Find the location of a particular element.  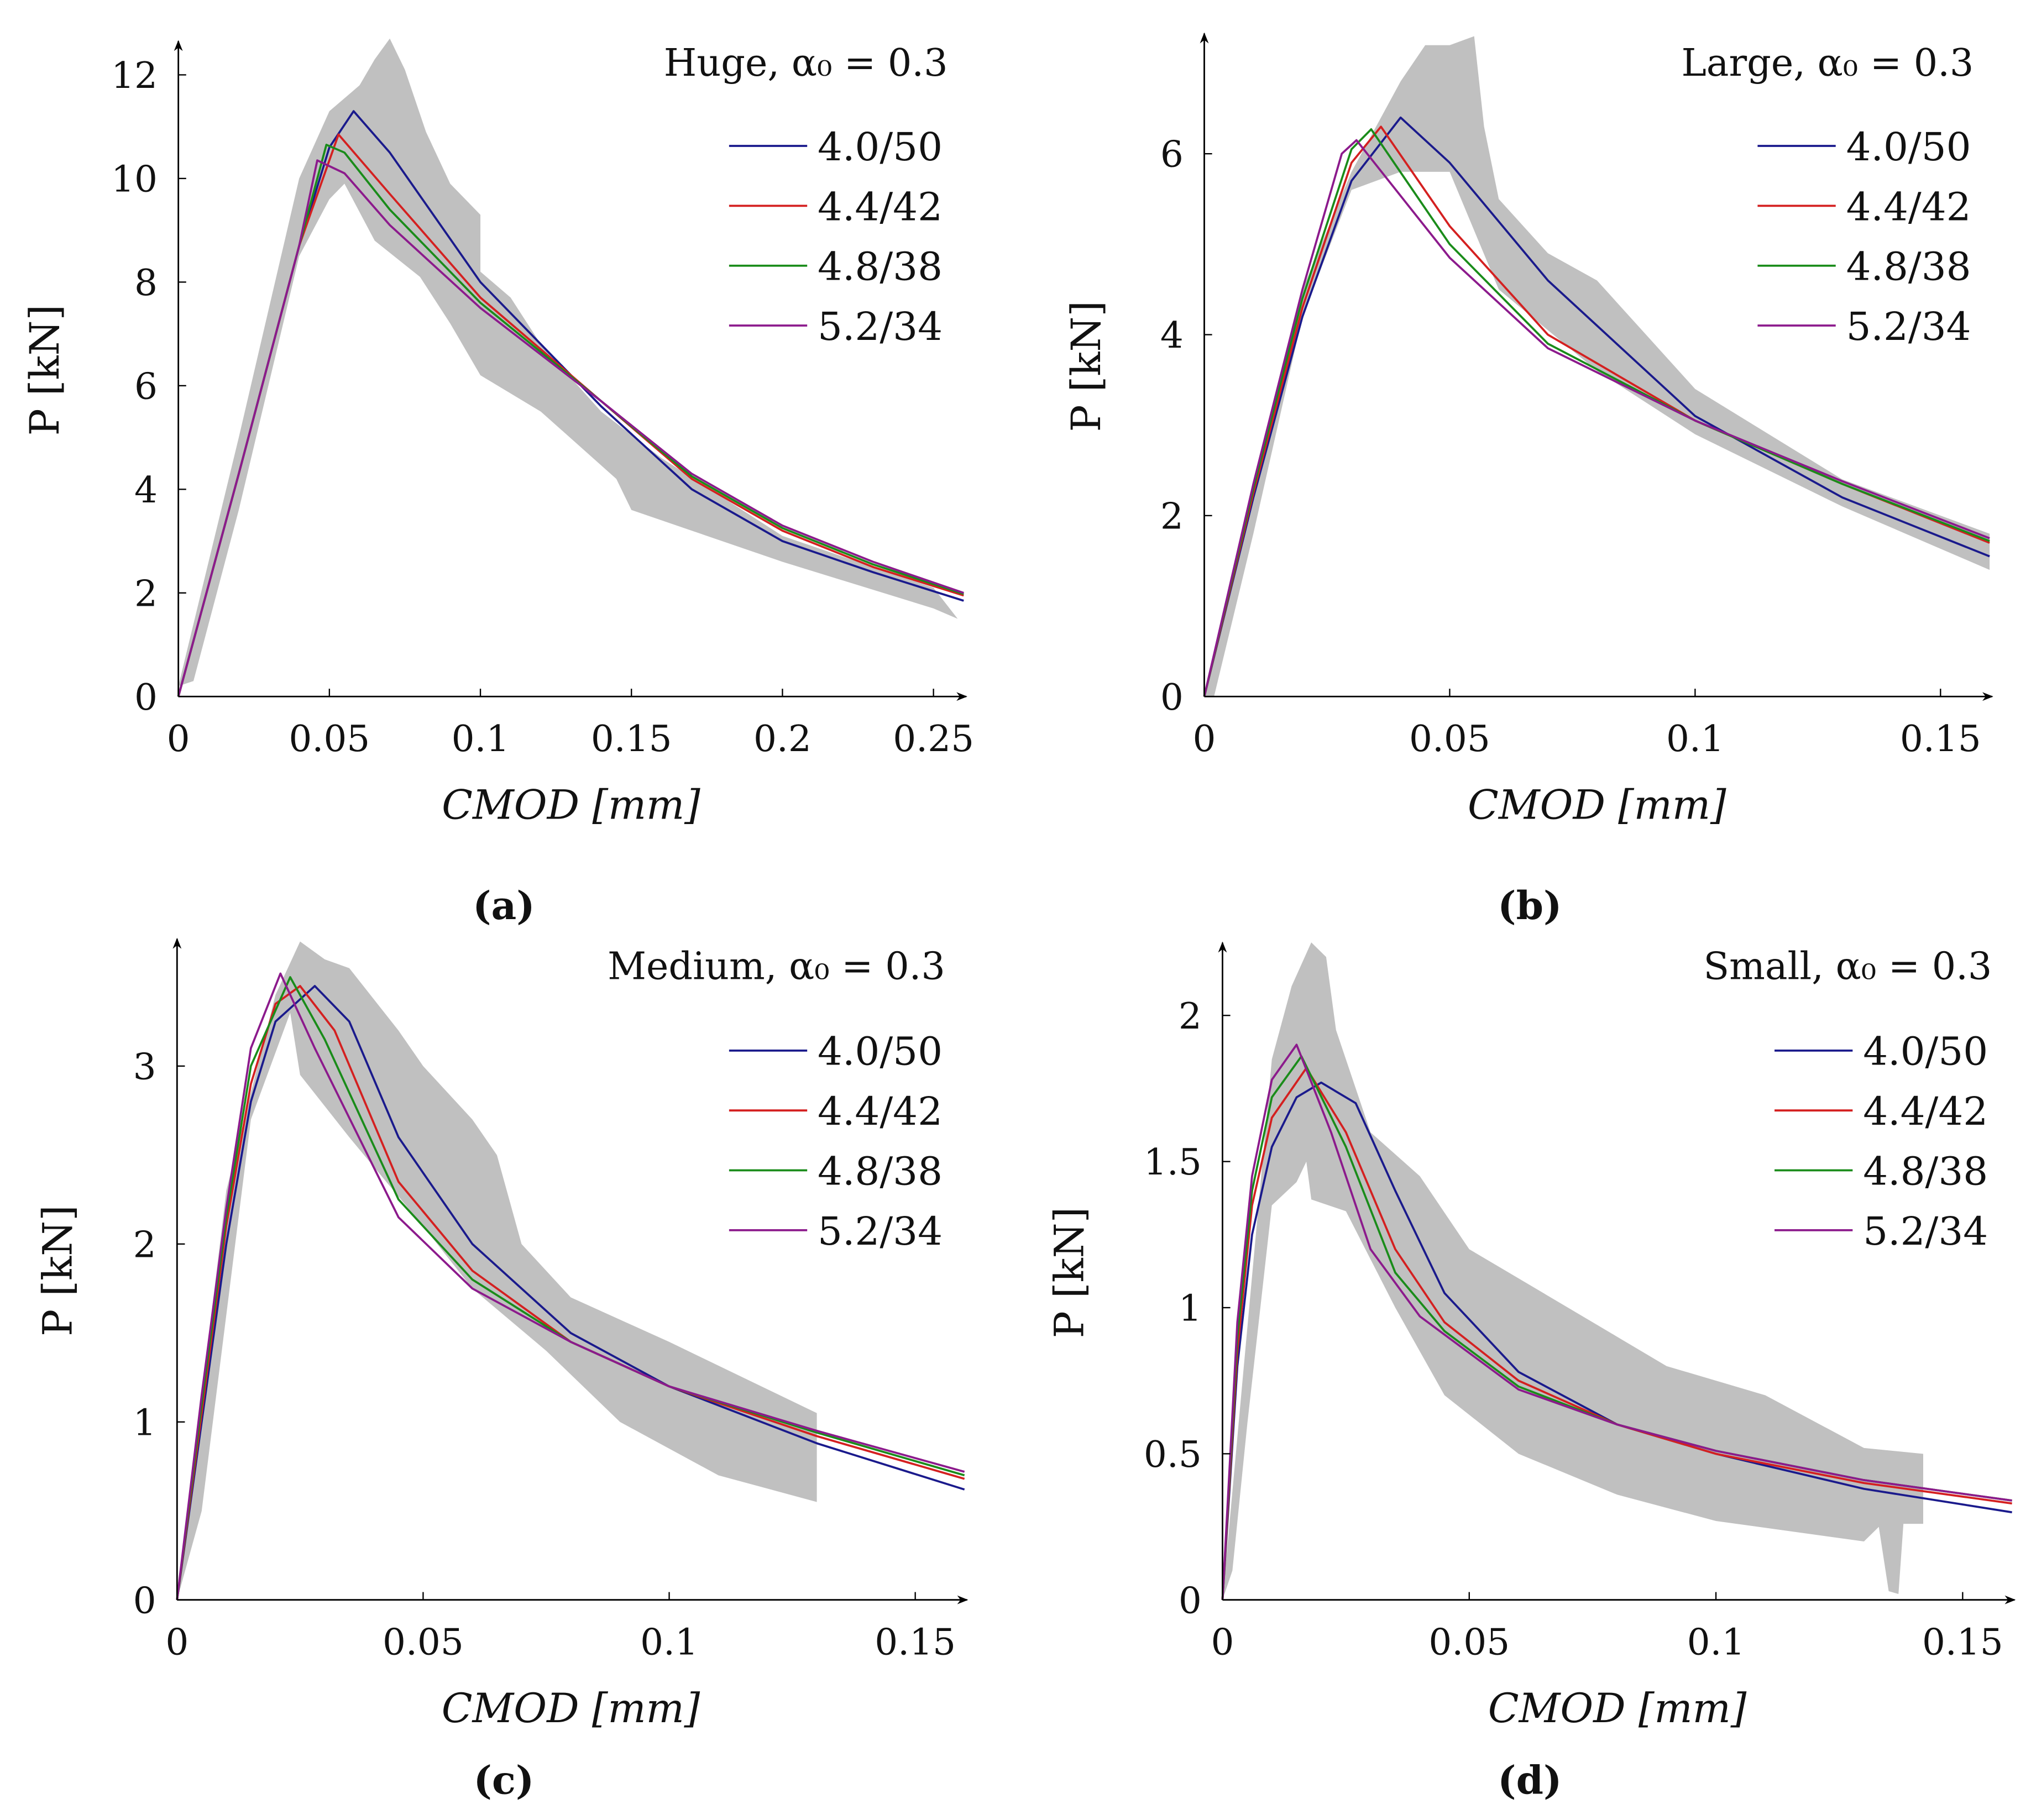

panel-caption: (d) is located at coordinates (1530, 1781).